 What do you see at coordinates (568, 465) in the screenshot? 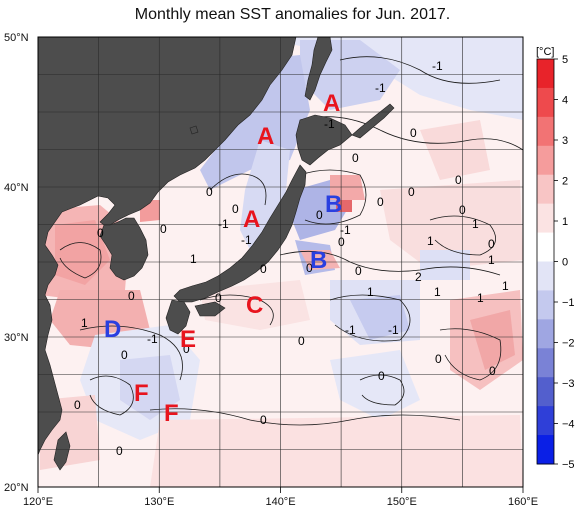
I see `colorbar-tick-label: −5` at bounding box center [568, 465].